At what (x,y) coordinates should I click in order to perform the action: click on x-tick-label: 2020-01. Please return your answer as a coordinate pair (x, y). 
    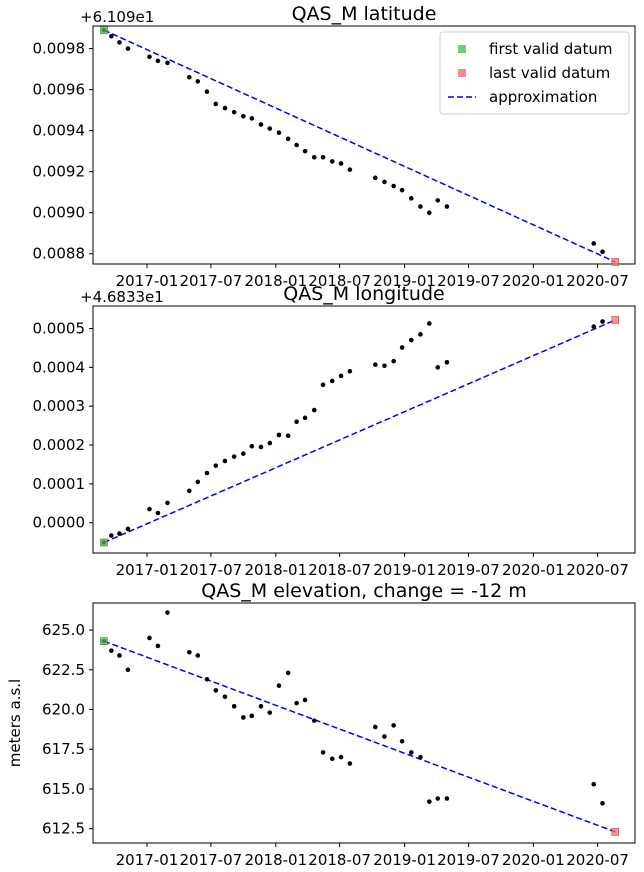
    Looking at the image, I should click on (533, 281).